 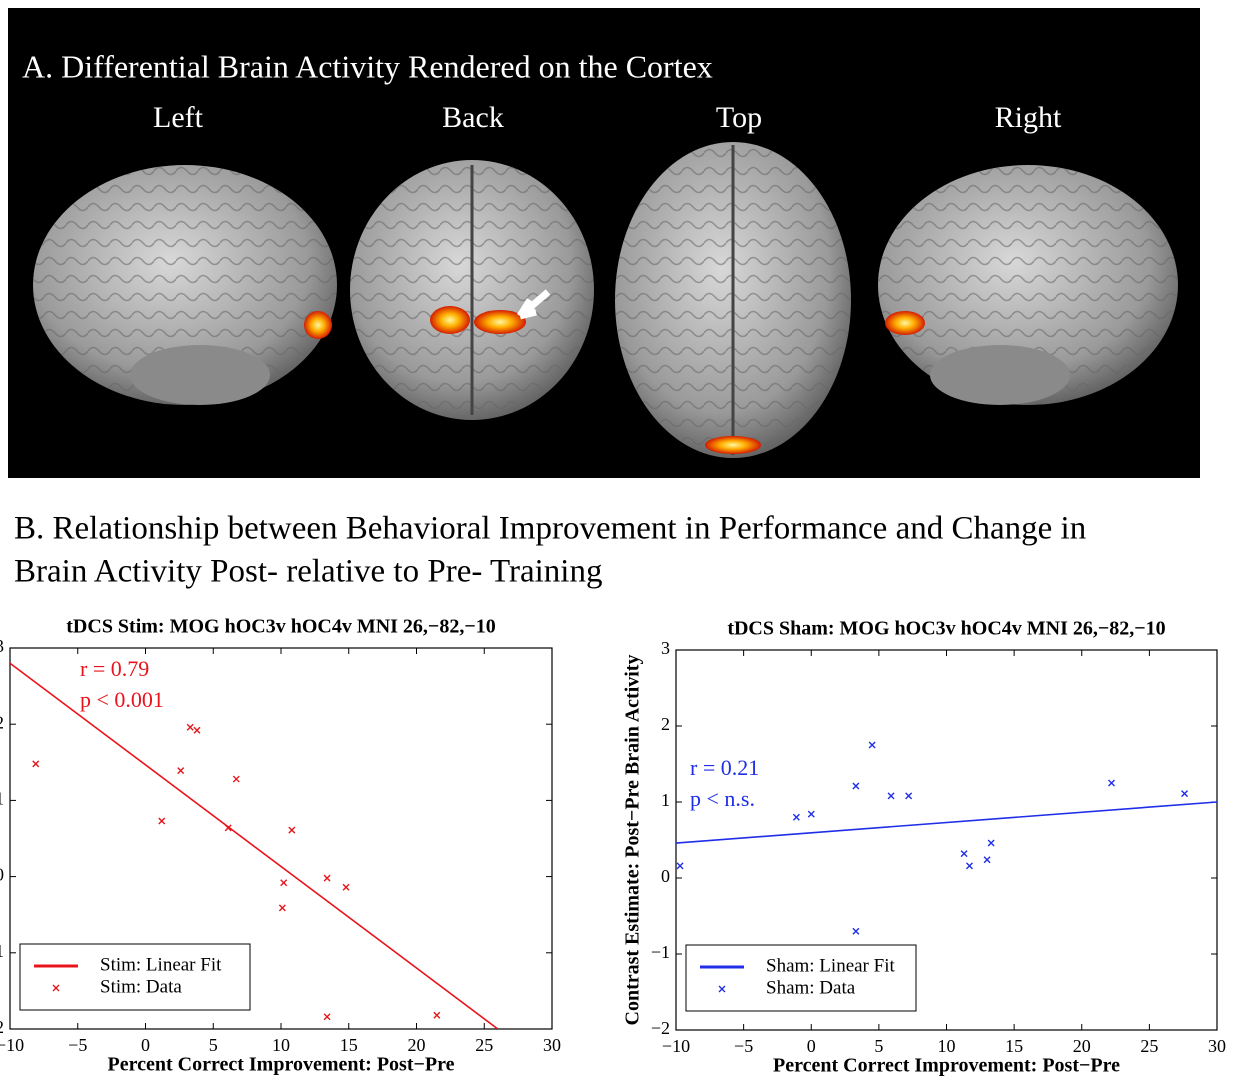 I want to click on annotation: p < 0.001, so click(x=122, y=699).